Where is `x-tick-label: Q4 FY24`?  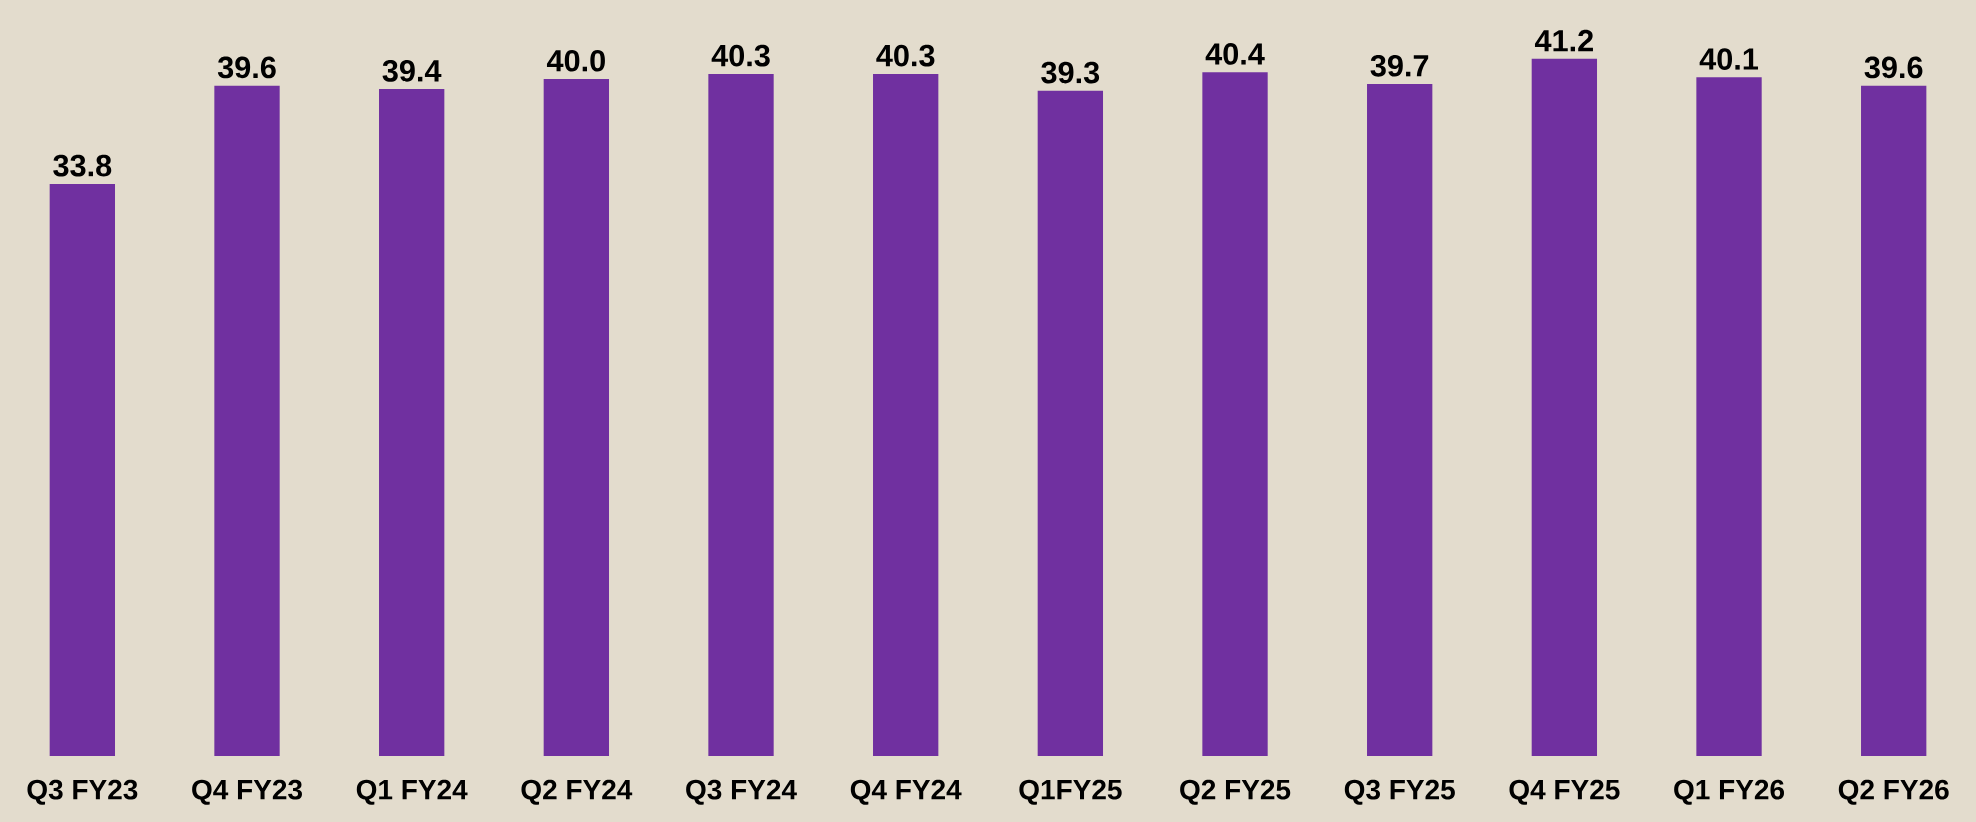
x-tick-label: Q4 FY24 is located at coordinates (906, 792).